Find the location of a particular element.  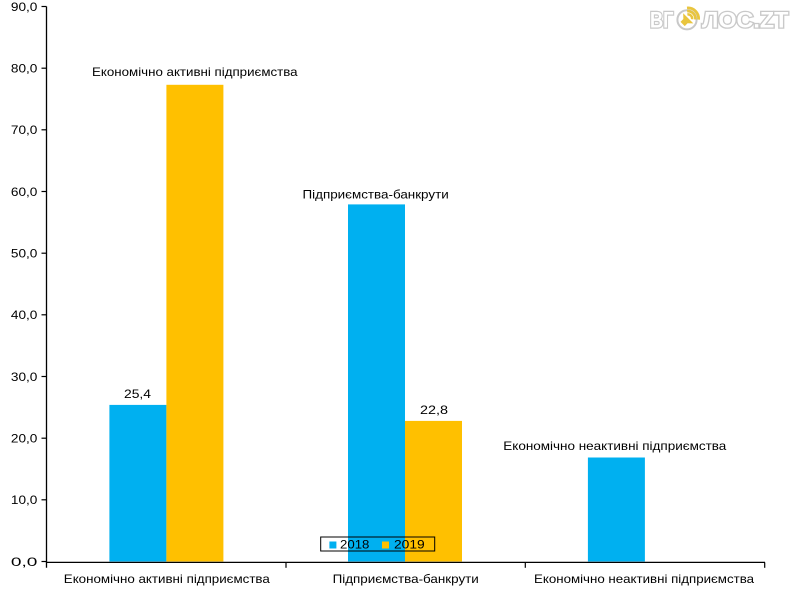

svg-text: 2019 is located at coordinates (409, 545).